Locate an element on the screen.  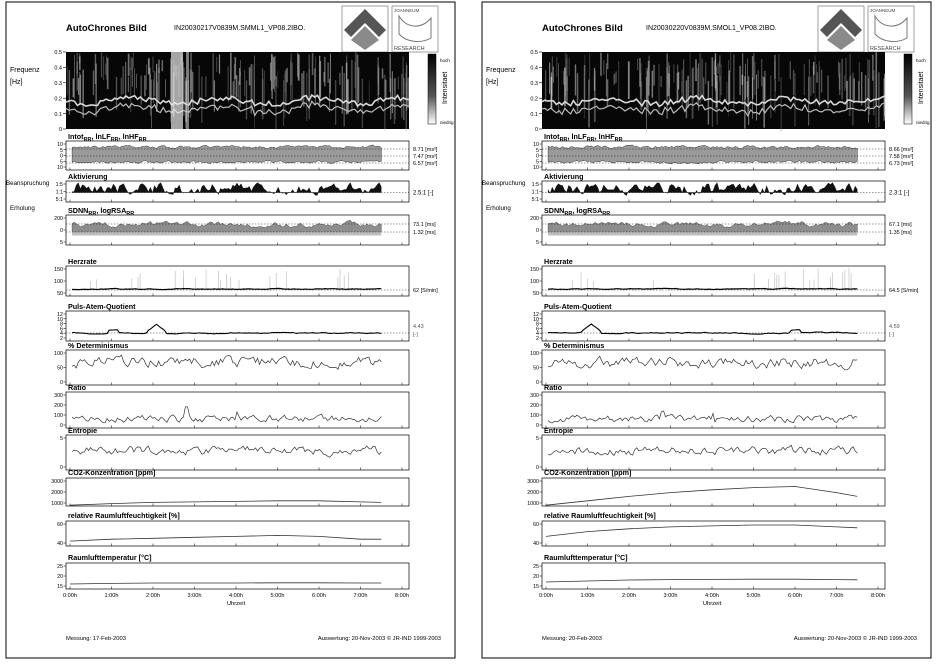
entropie-line is located at coordinates (226, 451).